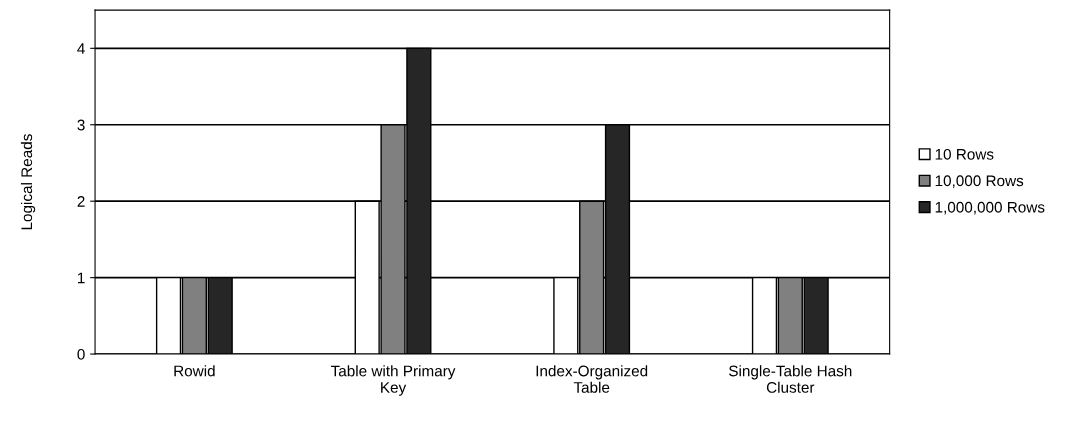 The width and height of the screenshot is (1068, 421). What do you see at coordinates (81, 201) in the screenshot?
I see `y-tick-label: 2` at bounding box center [81, 201].